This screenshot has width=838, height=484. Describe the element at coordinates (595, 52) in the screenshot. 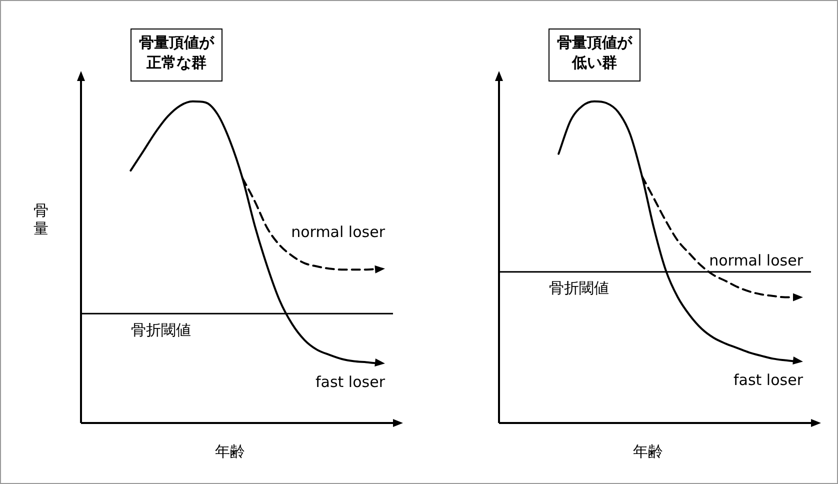

I see `text: 骨量頂値が低い群` at that location.